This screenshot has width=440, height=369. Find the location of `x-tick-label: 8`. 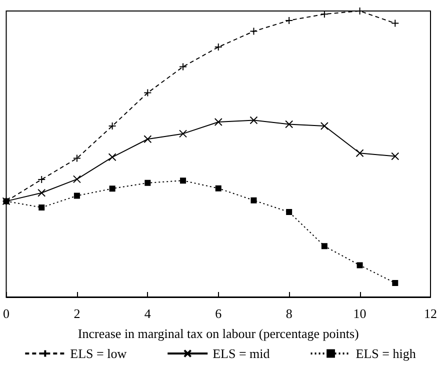

x-tick-label: 8 is located at coordinates (289, 313).